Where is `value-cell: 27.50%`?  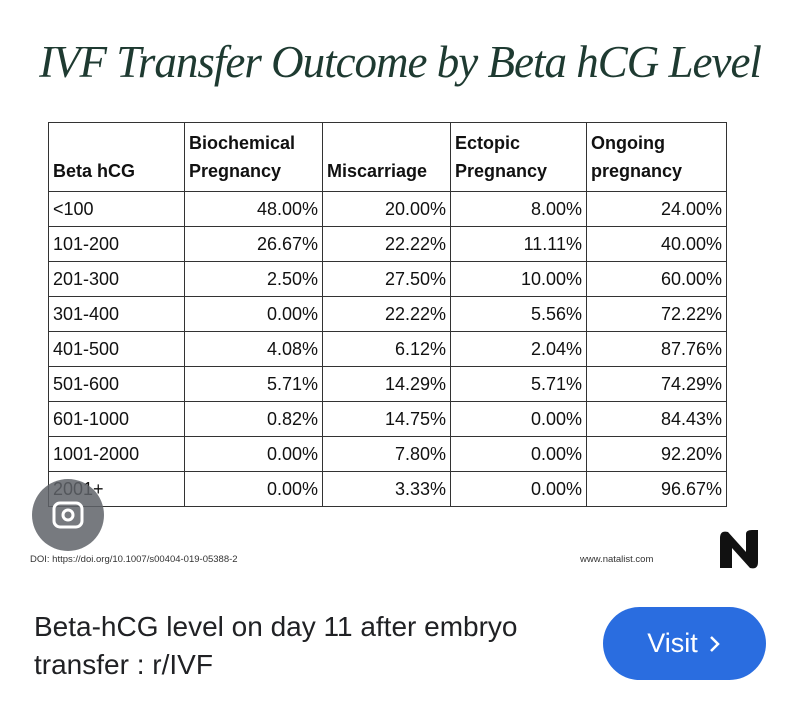 value-cell: 27.50% is located at coordinates (386, 279).